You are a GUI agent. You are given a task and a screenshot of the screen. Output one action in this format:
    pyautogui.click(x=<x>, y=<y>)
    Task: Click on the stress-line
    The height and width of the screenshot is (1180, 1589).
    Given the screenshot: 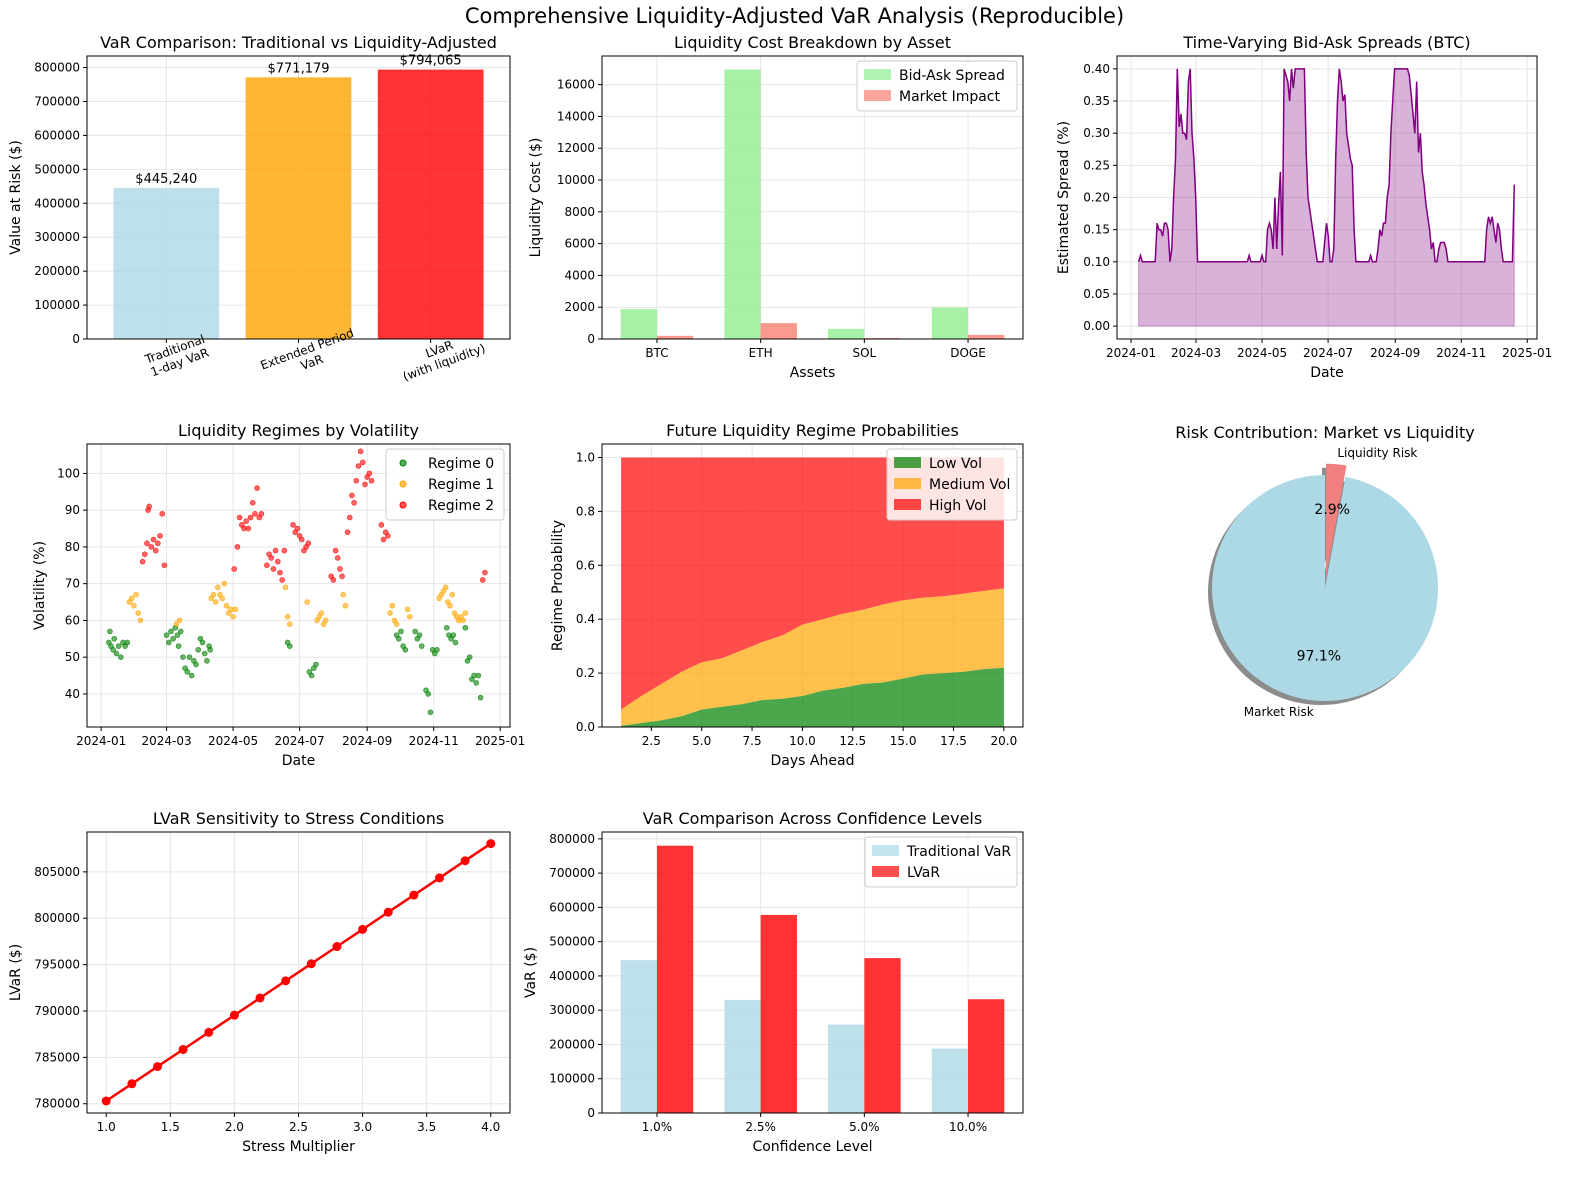 What is the action you would take?
    pyautogui.click(x=298, y=972)
    